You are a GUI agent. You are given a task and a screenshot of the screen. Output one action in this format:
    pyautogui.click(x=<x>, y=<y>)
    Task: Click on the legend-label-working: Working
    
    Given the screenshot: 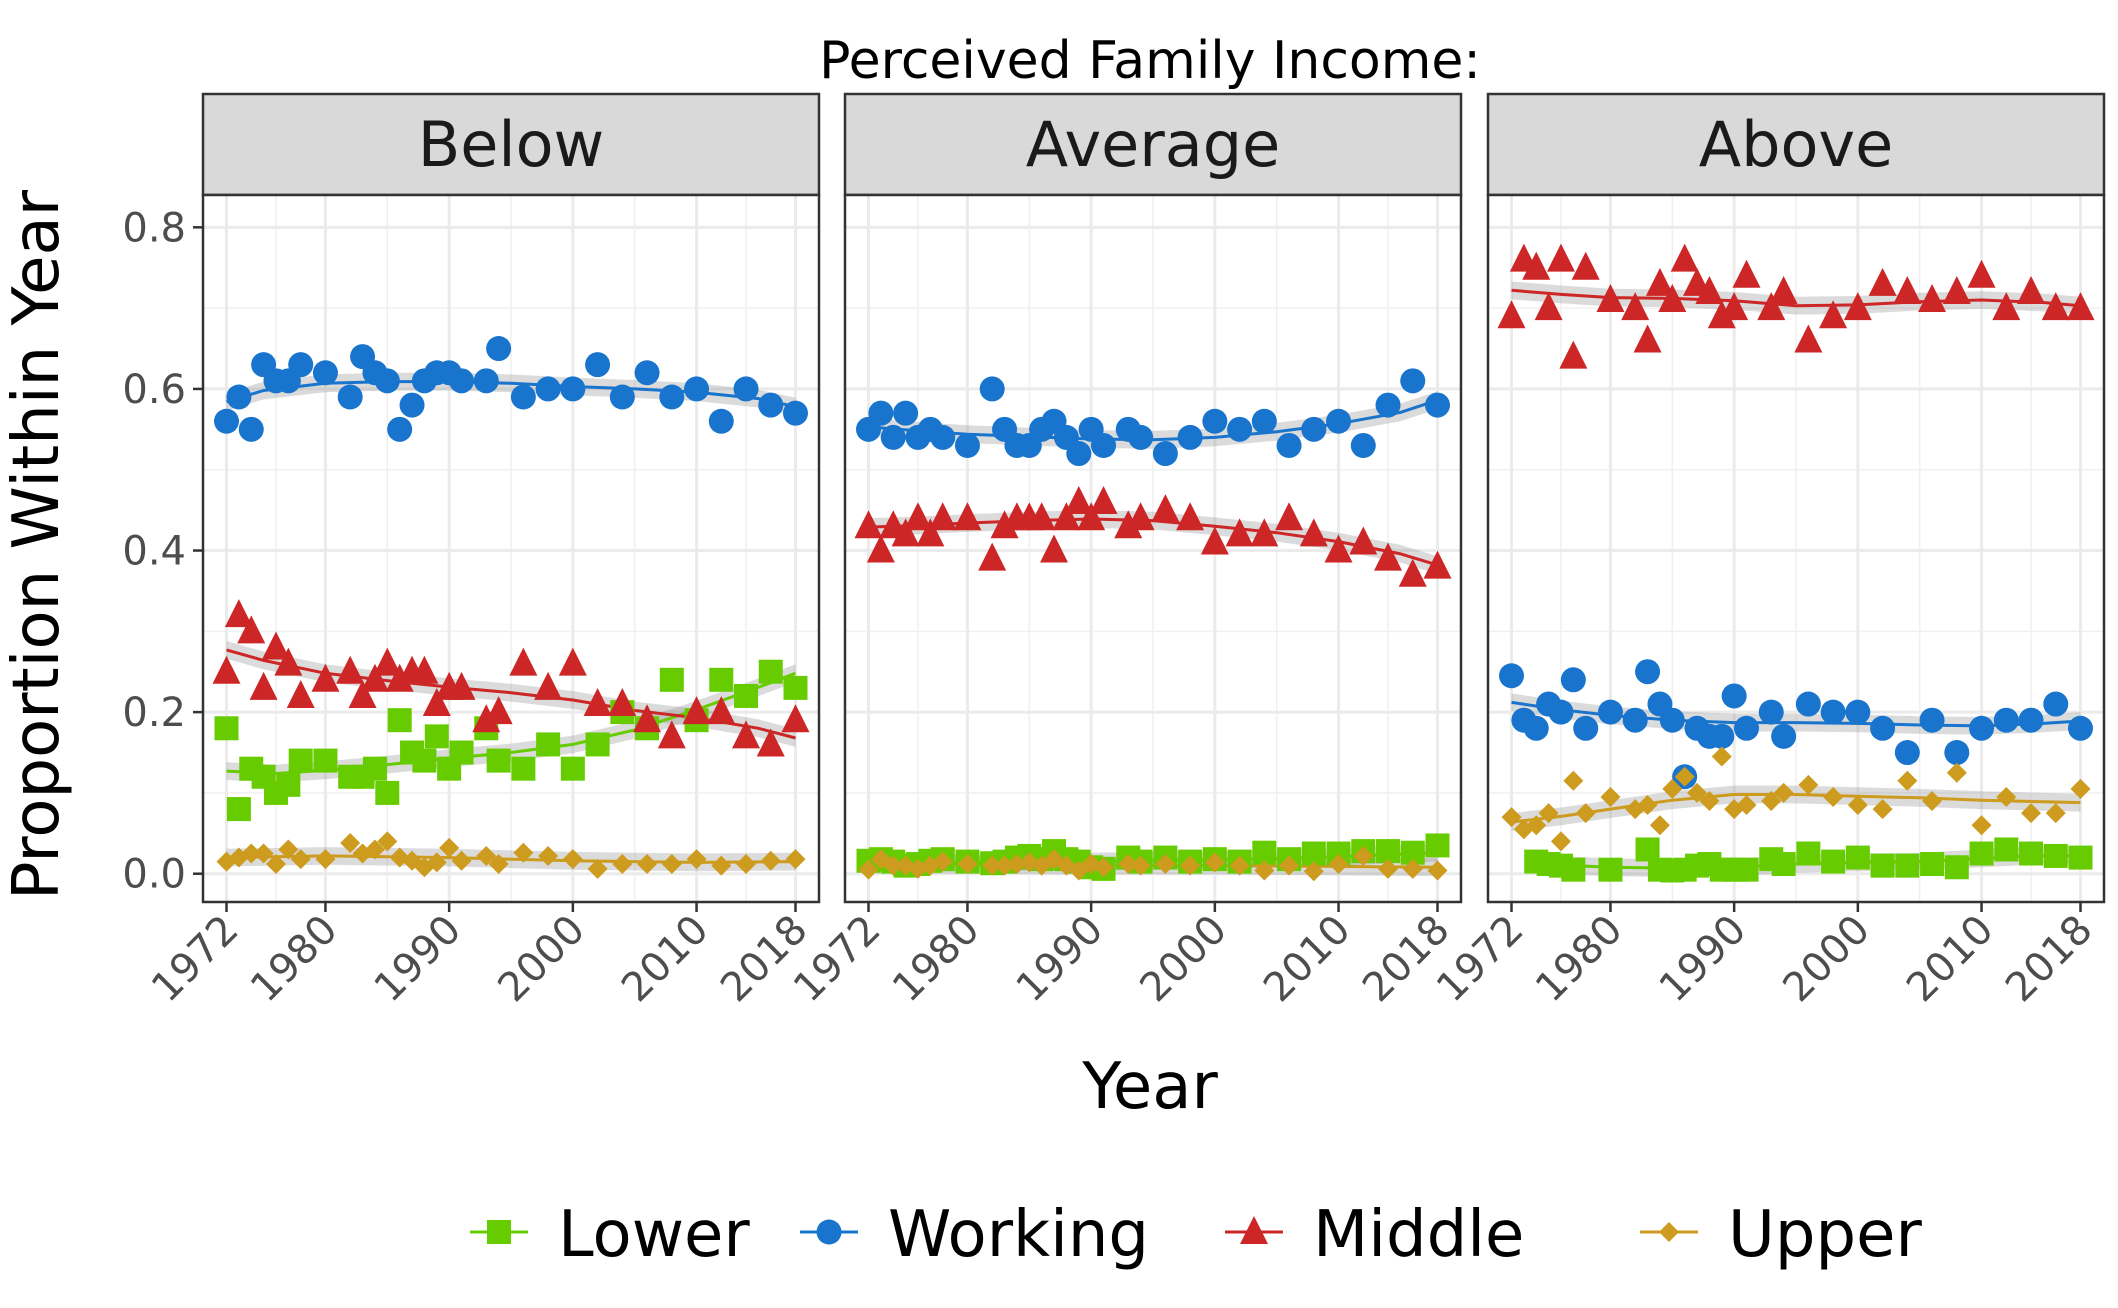 What is the action you would take?
    pyautogui.click(x=1018, y=1235)
    